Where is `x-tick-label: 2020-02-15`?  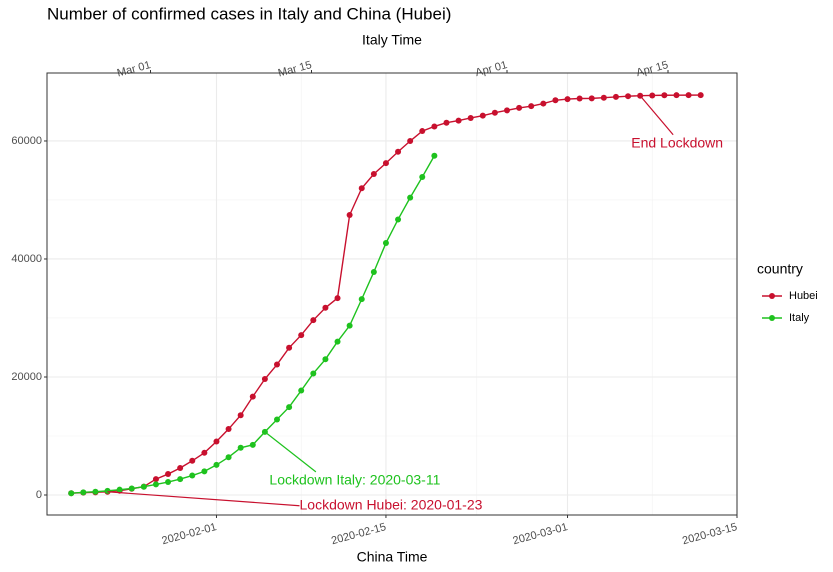 x-tick-label: 2020-02-15 is located at coordinates (358, 534).